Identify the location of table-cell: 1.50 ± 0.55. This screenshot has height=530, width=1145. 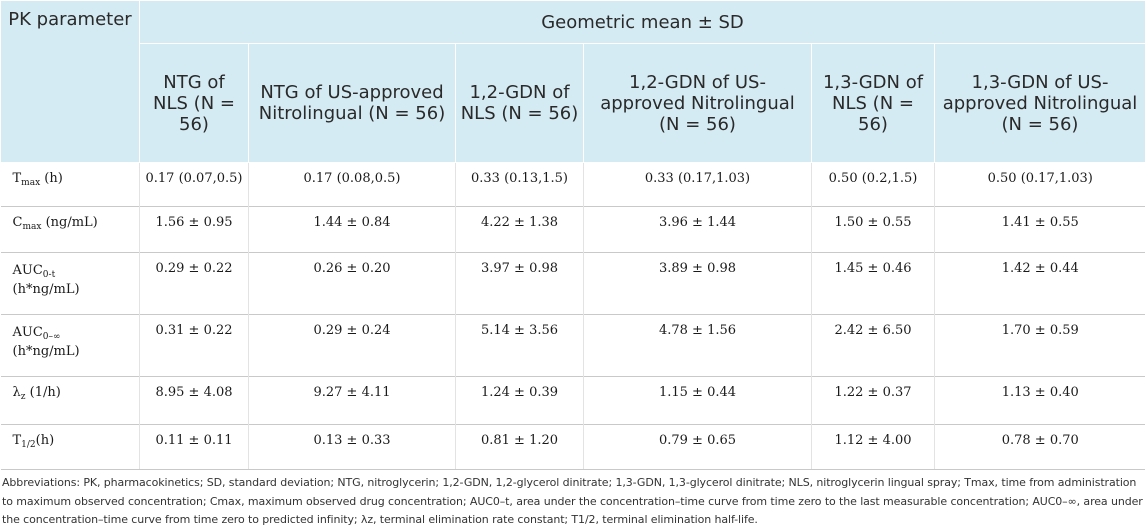
(873, 230).